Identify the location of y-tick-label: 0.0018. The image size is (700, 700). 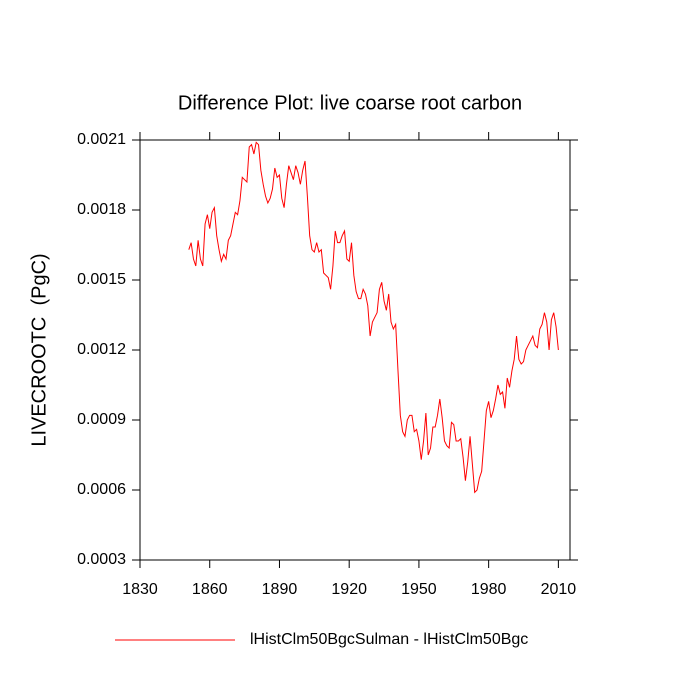
(101, 209).